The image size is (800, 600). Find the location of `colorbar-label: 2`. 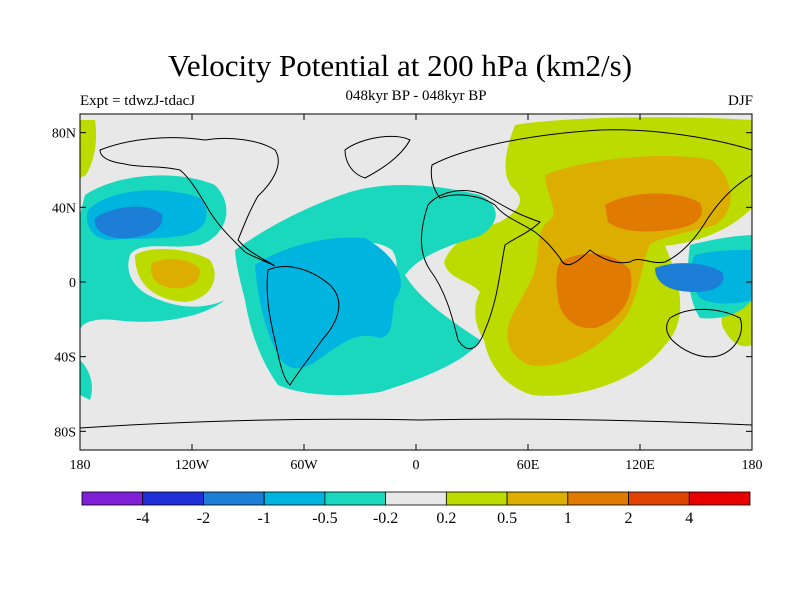

colorbar-label: 2 is located at coordinates (629, 518).